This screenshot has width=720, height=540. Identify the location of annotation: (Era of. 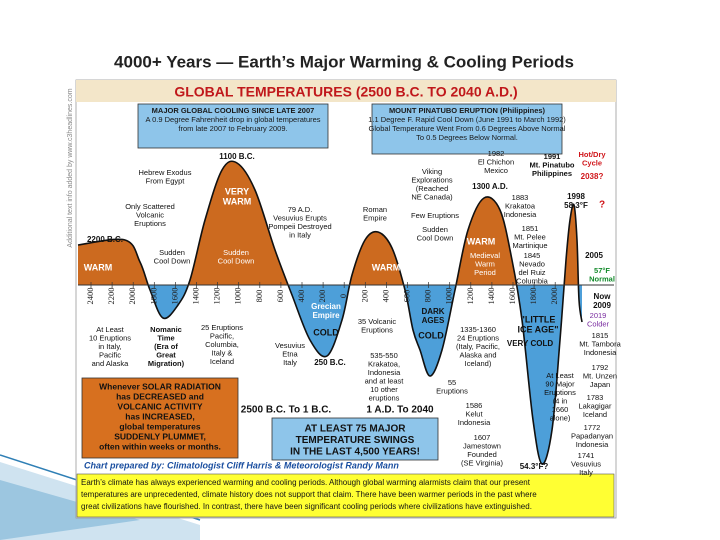
(166, 346).